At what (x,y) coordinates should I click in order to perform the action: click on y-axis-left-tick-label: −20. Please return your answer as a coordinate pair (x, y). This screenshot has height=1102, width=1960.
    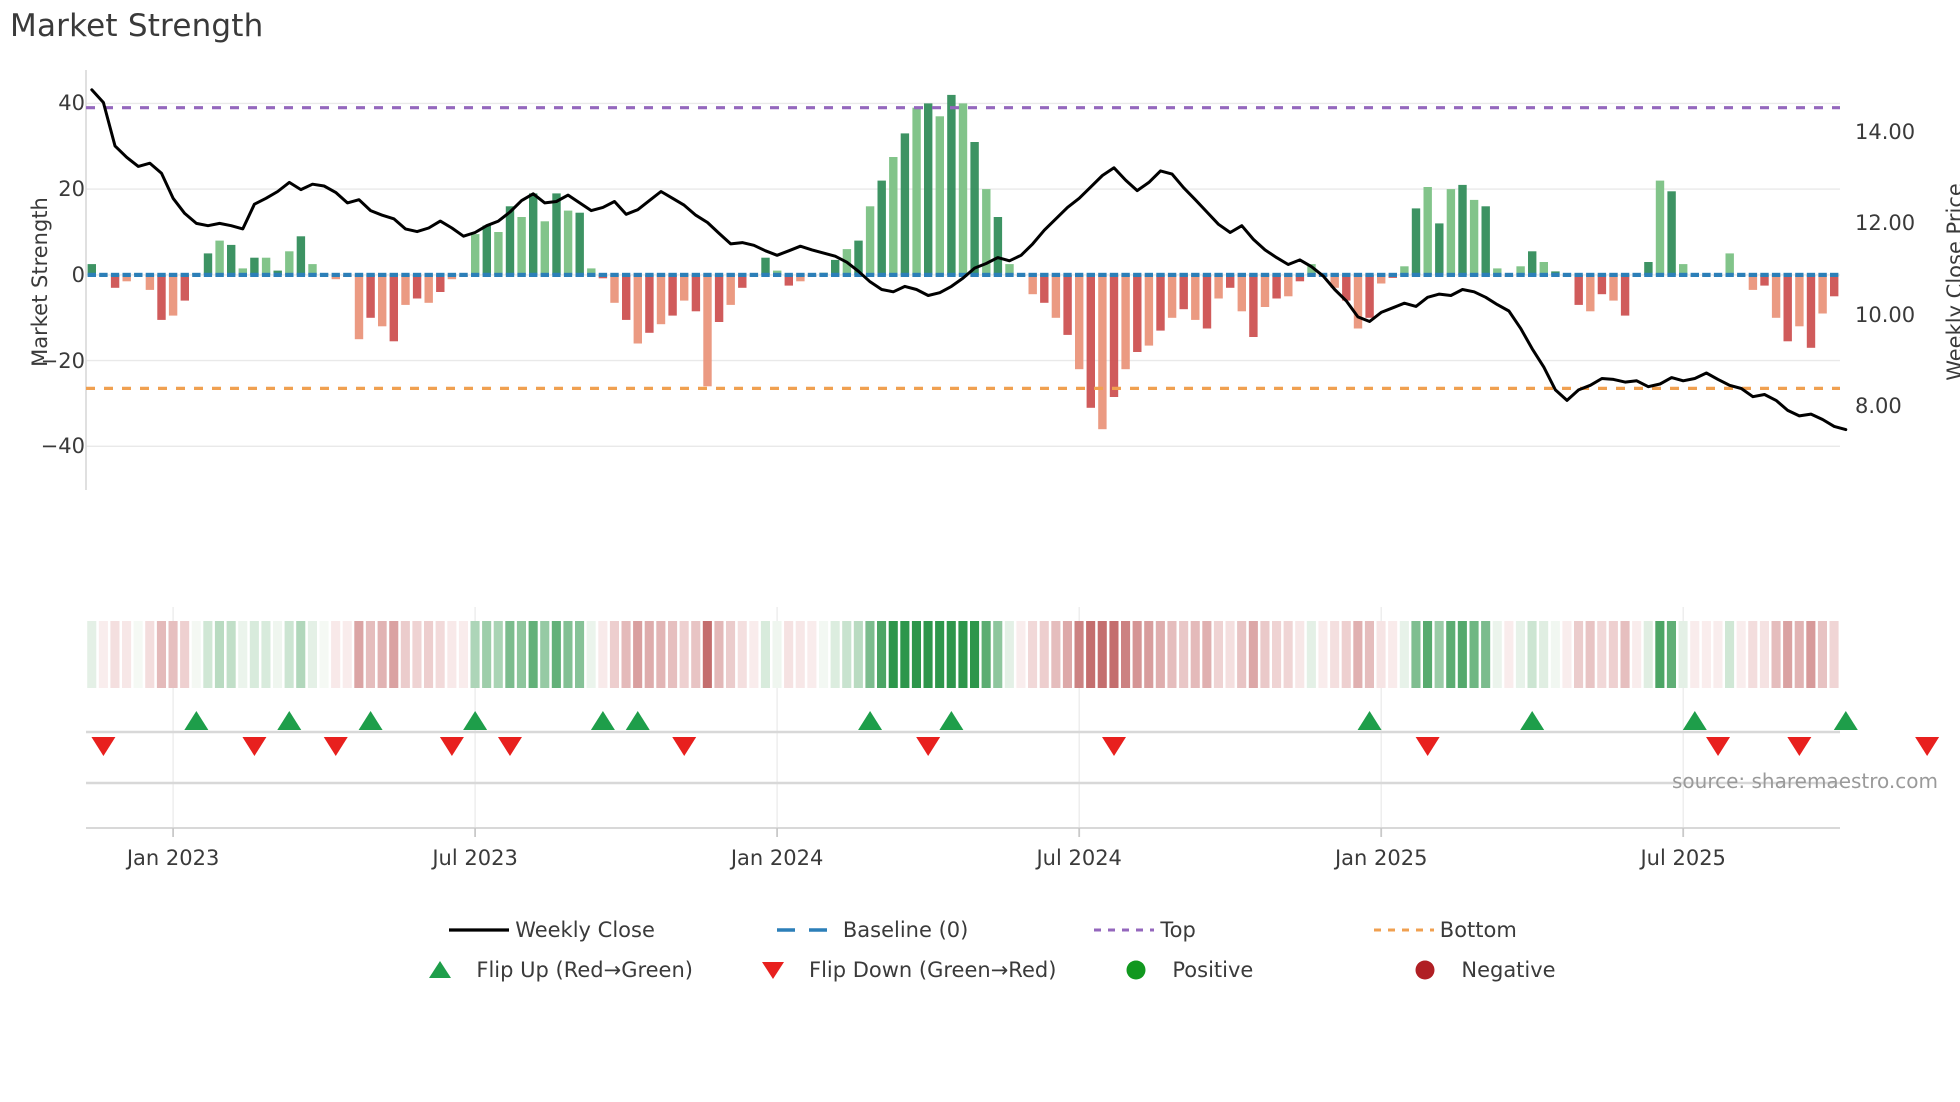
    Looking at the image, I should click on (62, 360).